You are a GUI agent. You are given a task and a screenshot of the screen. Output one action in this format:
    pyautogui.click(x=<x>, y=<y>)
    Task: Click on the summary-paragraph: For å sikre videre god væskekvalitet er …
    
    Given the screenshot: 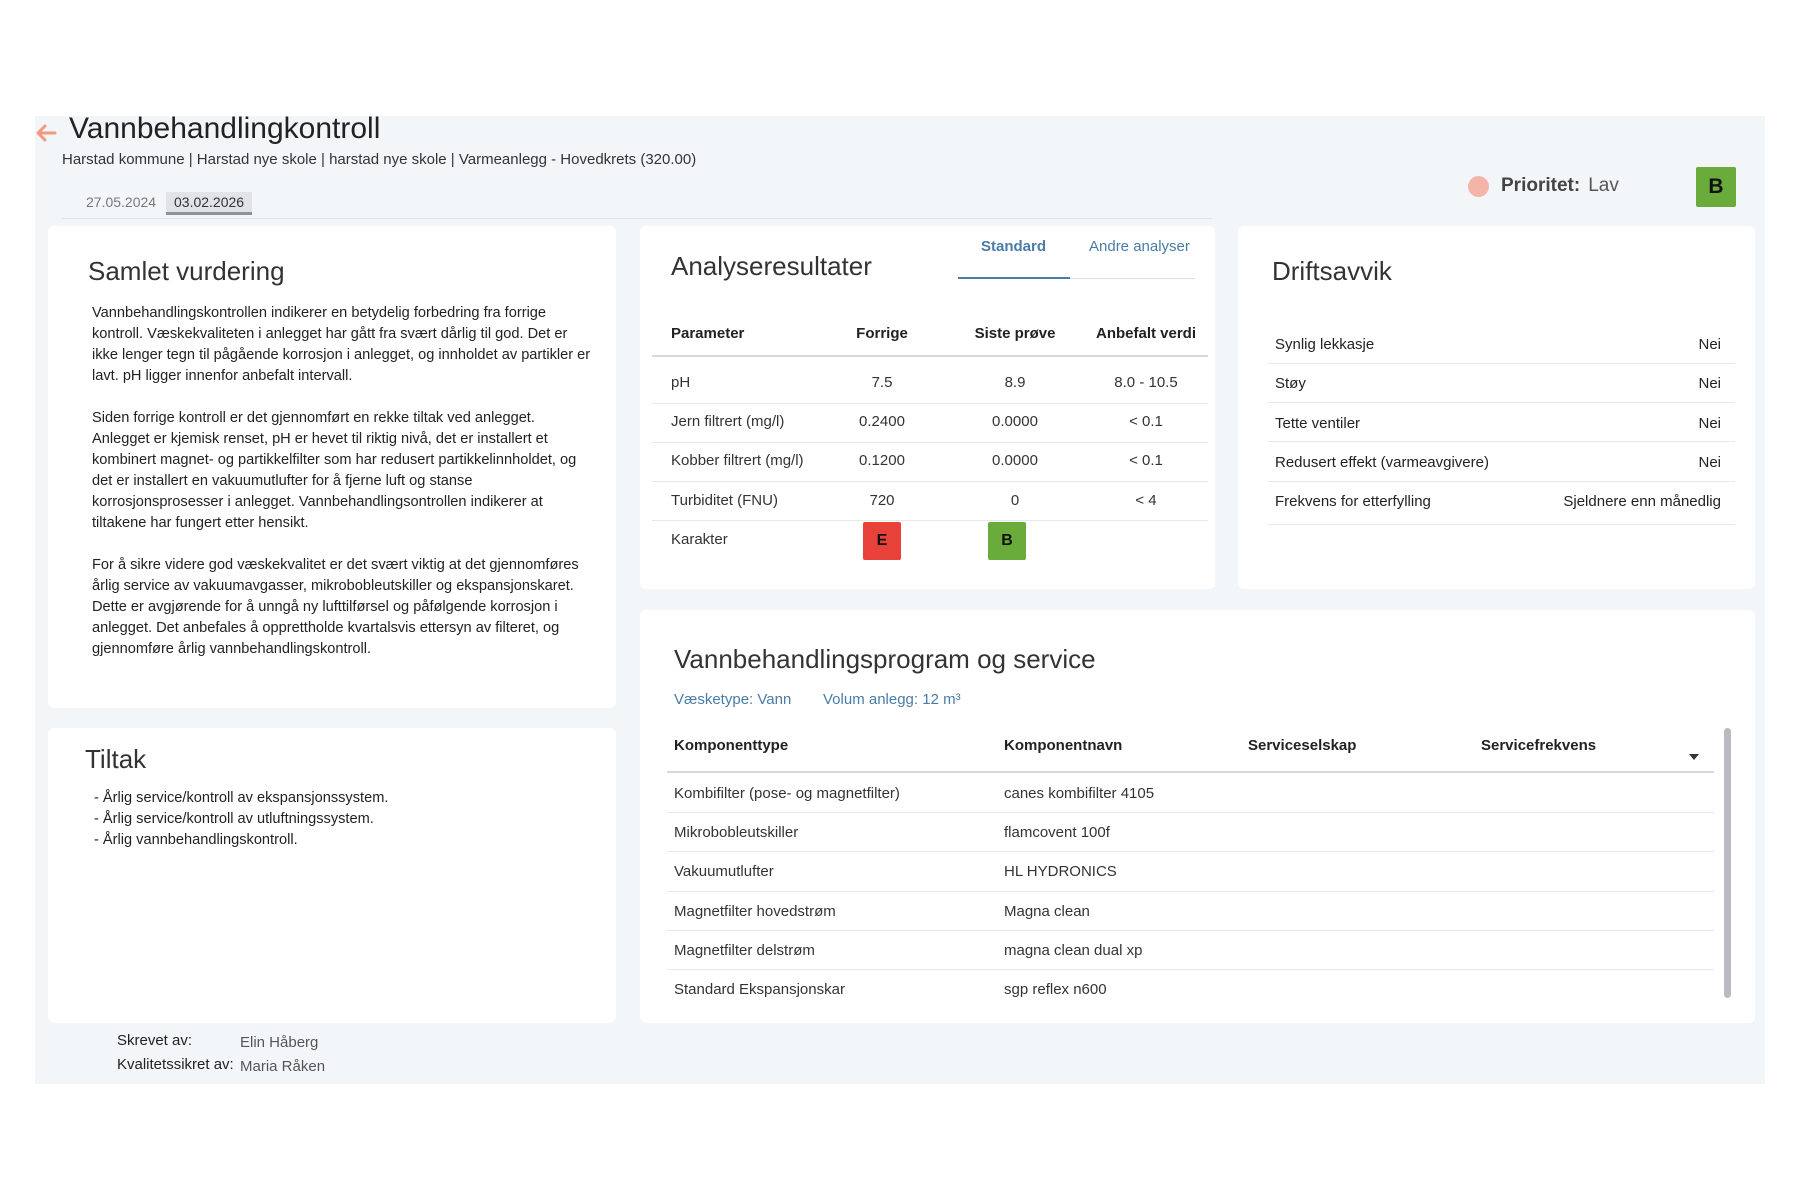 What is the action you would take?
    pyautogui.click(x=335, y=607)
    